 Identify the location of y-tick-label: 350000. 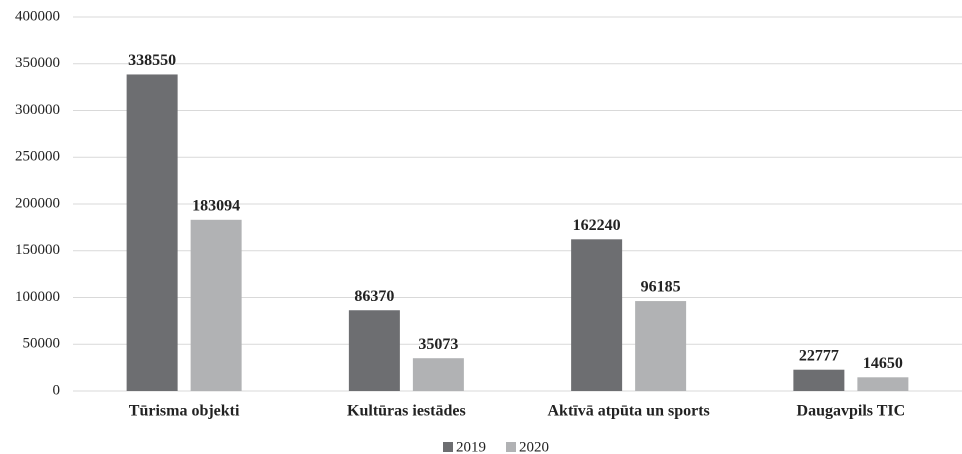
(37, 63).